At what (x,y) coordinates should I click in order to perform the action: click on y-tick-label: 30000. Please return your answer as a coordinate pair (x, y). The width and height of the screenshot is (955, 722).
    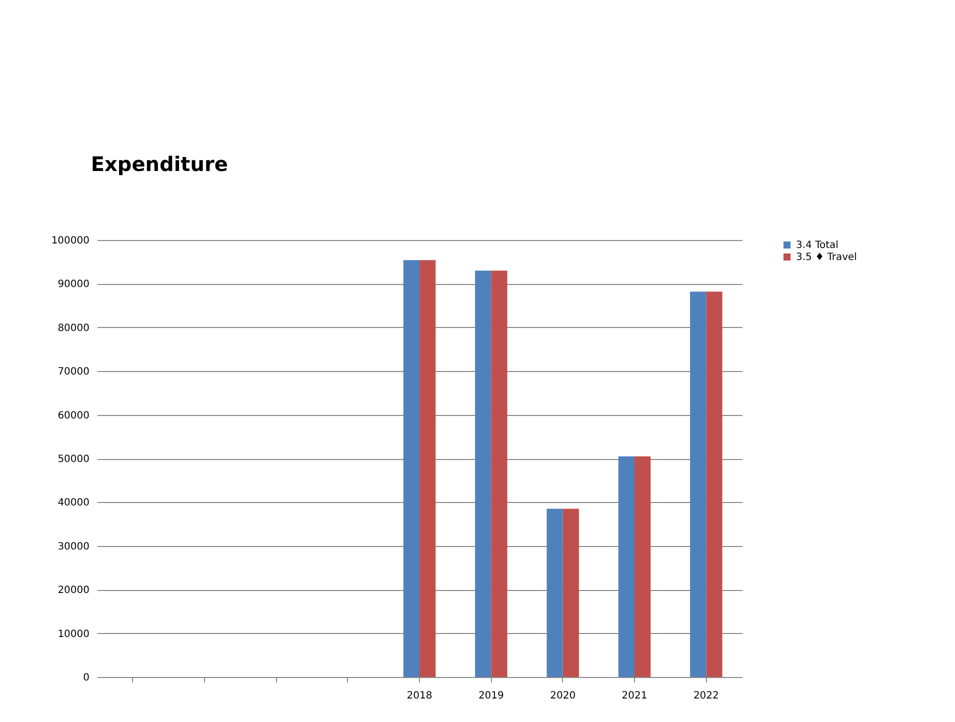
    Looking at the image, I should click on (74, 546).